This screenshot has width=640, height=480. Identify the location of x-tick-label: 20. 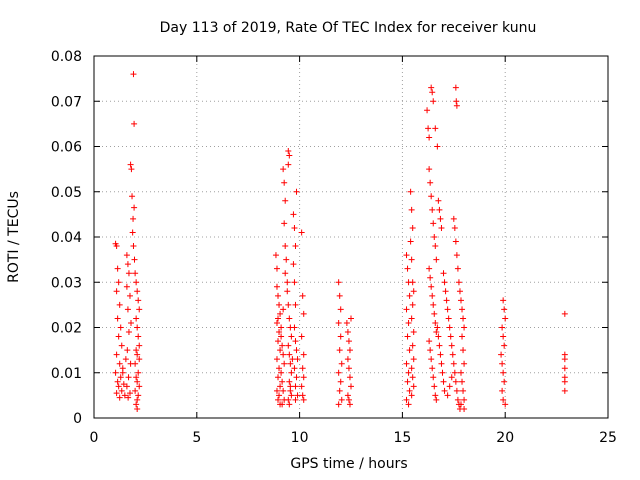
(505, 438).